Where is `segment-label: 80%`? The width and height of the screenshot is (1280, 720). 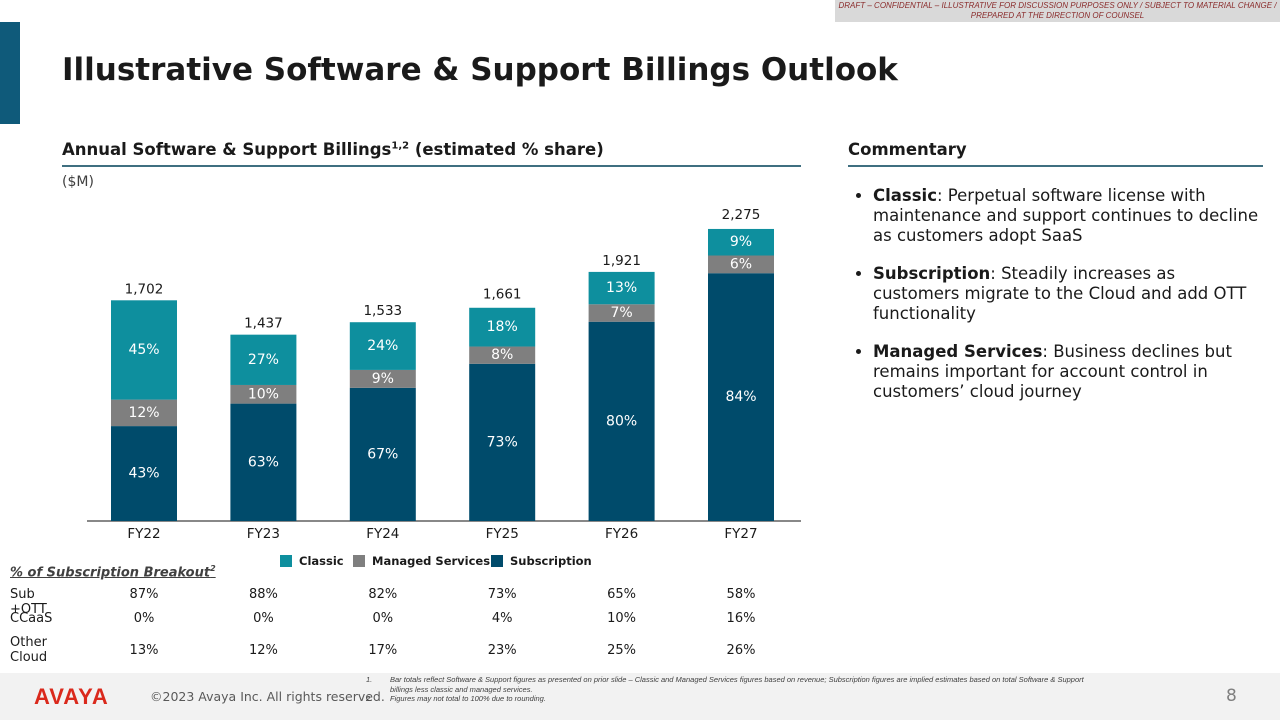 segment-label: 80% is located at coordinates (621, 421).